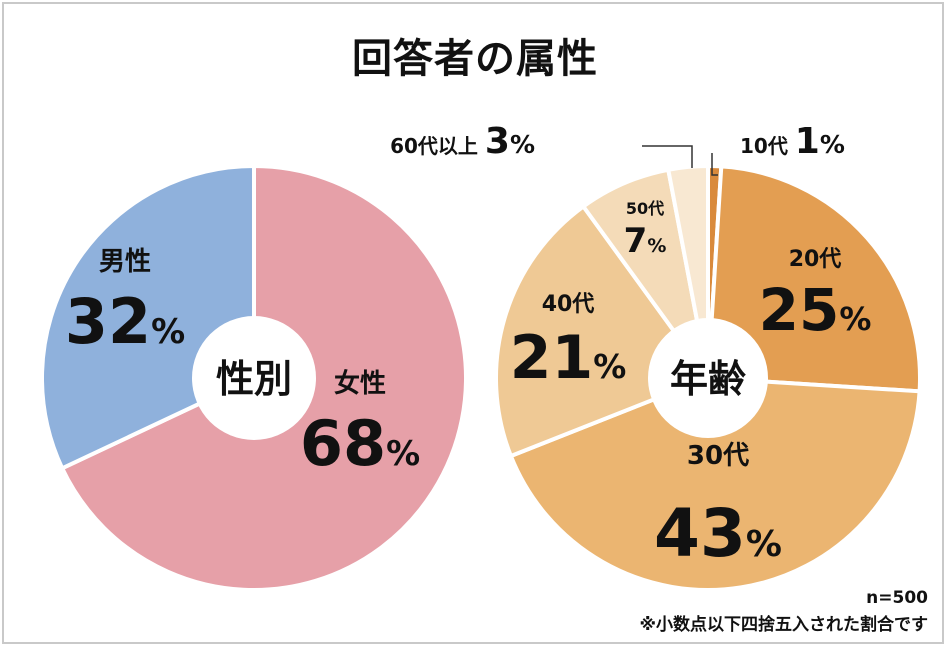 Image resolution: width=950 pixels, height=650 pixels. What do you see at coordinates (568, 304) in the screenshot?
I see `slice-category-age-40s: 40代` at bounding box center [568, 304].